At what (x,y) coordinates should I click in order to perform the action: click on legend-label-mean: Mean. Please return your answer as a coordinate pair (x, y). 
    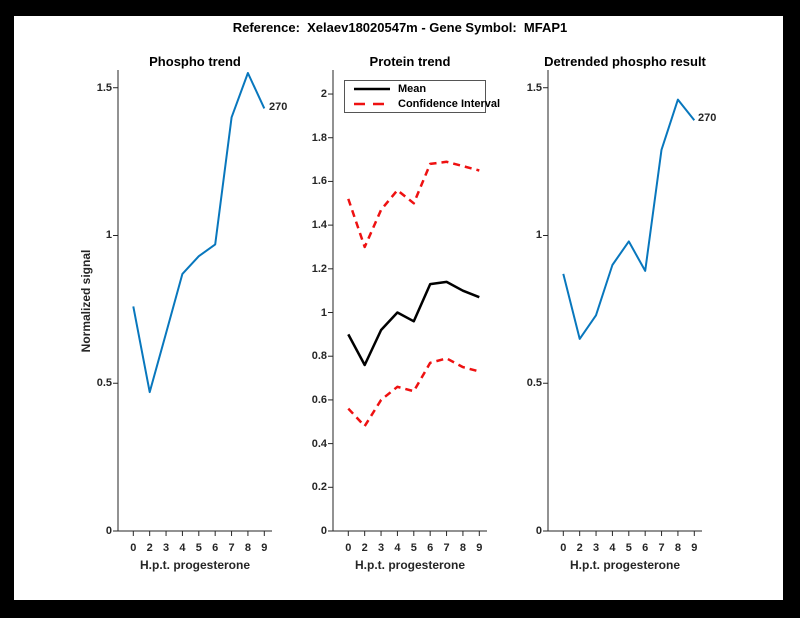
    Looking at the image, I should click on (412, 89).